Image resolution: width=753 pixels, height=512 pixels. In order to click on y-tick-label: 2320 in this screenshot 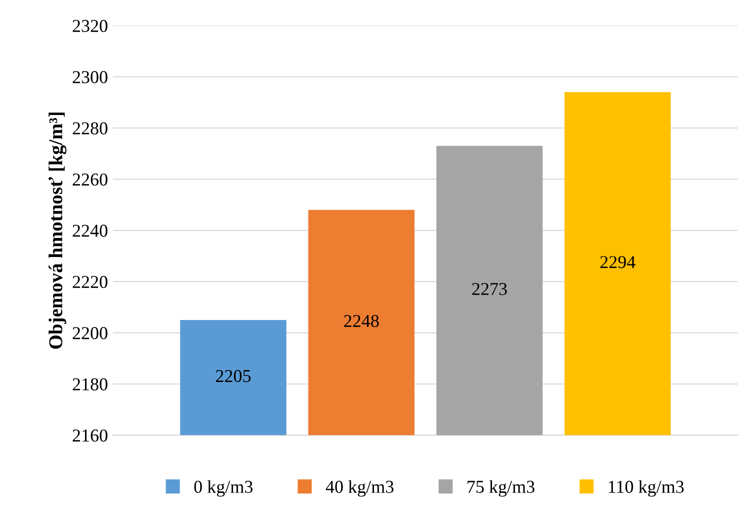, I will do `click(90, 26)`.